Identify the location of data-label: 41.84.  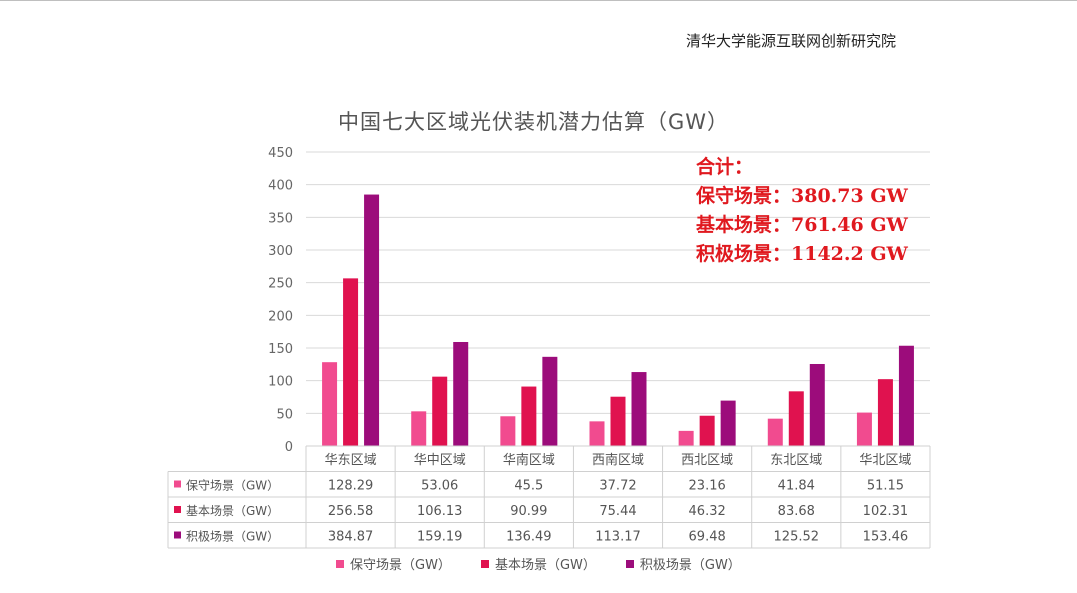
(796, 486).